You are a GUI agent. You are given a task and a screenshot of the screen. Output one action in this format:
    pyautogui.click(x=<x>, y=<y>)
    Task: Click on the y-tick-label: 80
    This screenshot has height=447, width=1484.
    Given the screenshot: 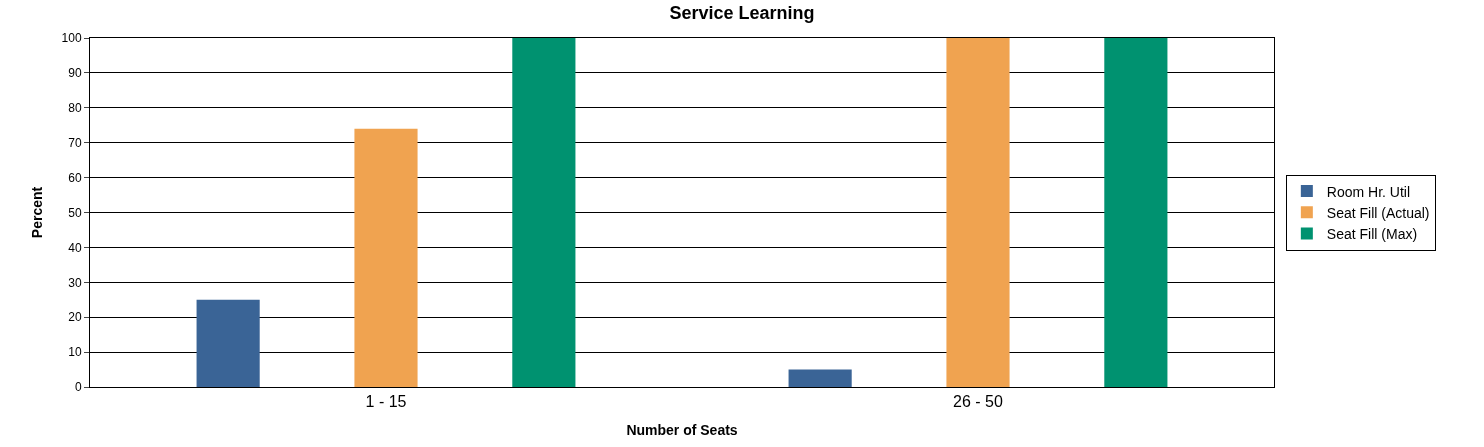 What is the action you would take?
    pyautogui.click(x=75, y=108)
    